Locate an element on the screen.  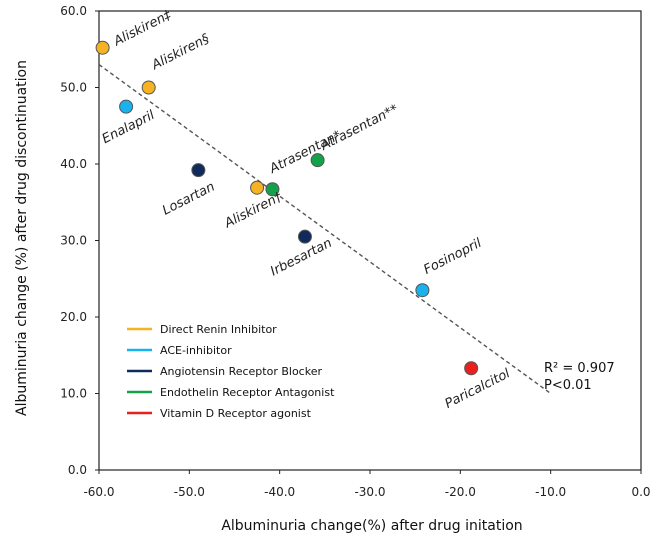
x-tick-label: -50.0 is located at coordinates (189, 492).